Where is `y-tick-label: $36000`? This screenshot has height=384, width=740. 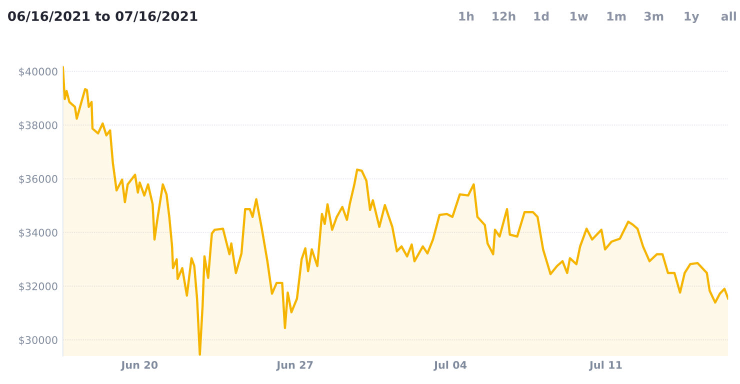
y-tick-label: $36000 is located at coordinates (38, 179).